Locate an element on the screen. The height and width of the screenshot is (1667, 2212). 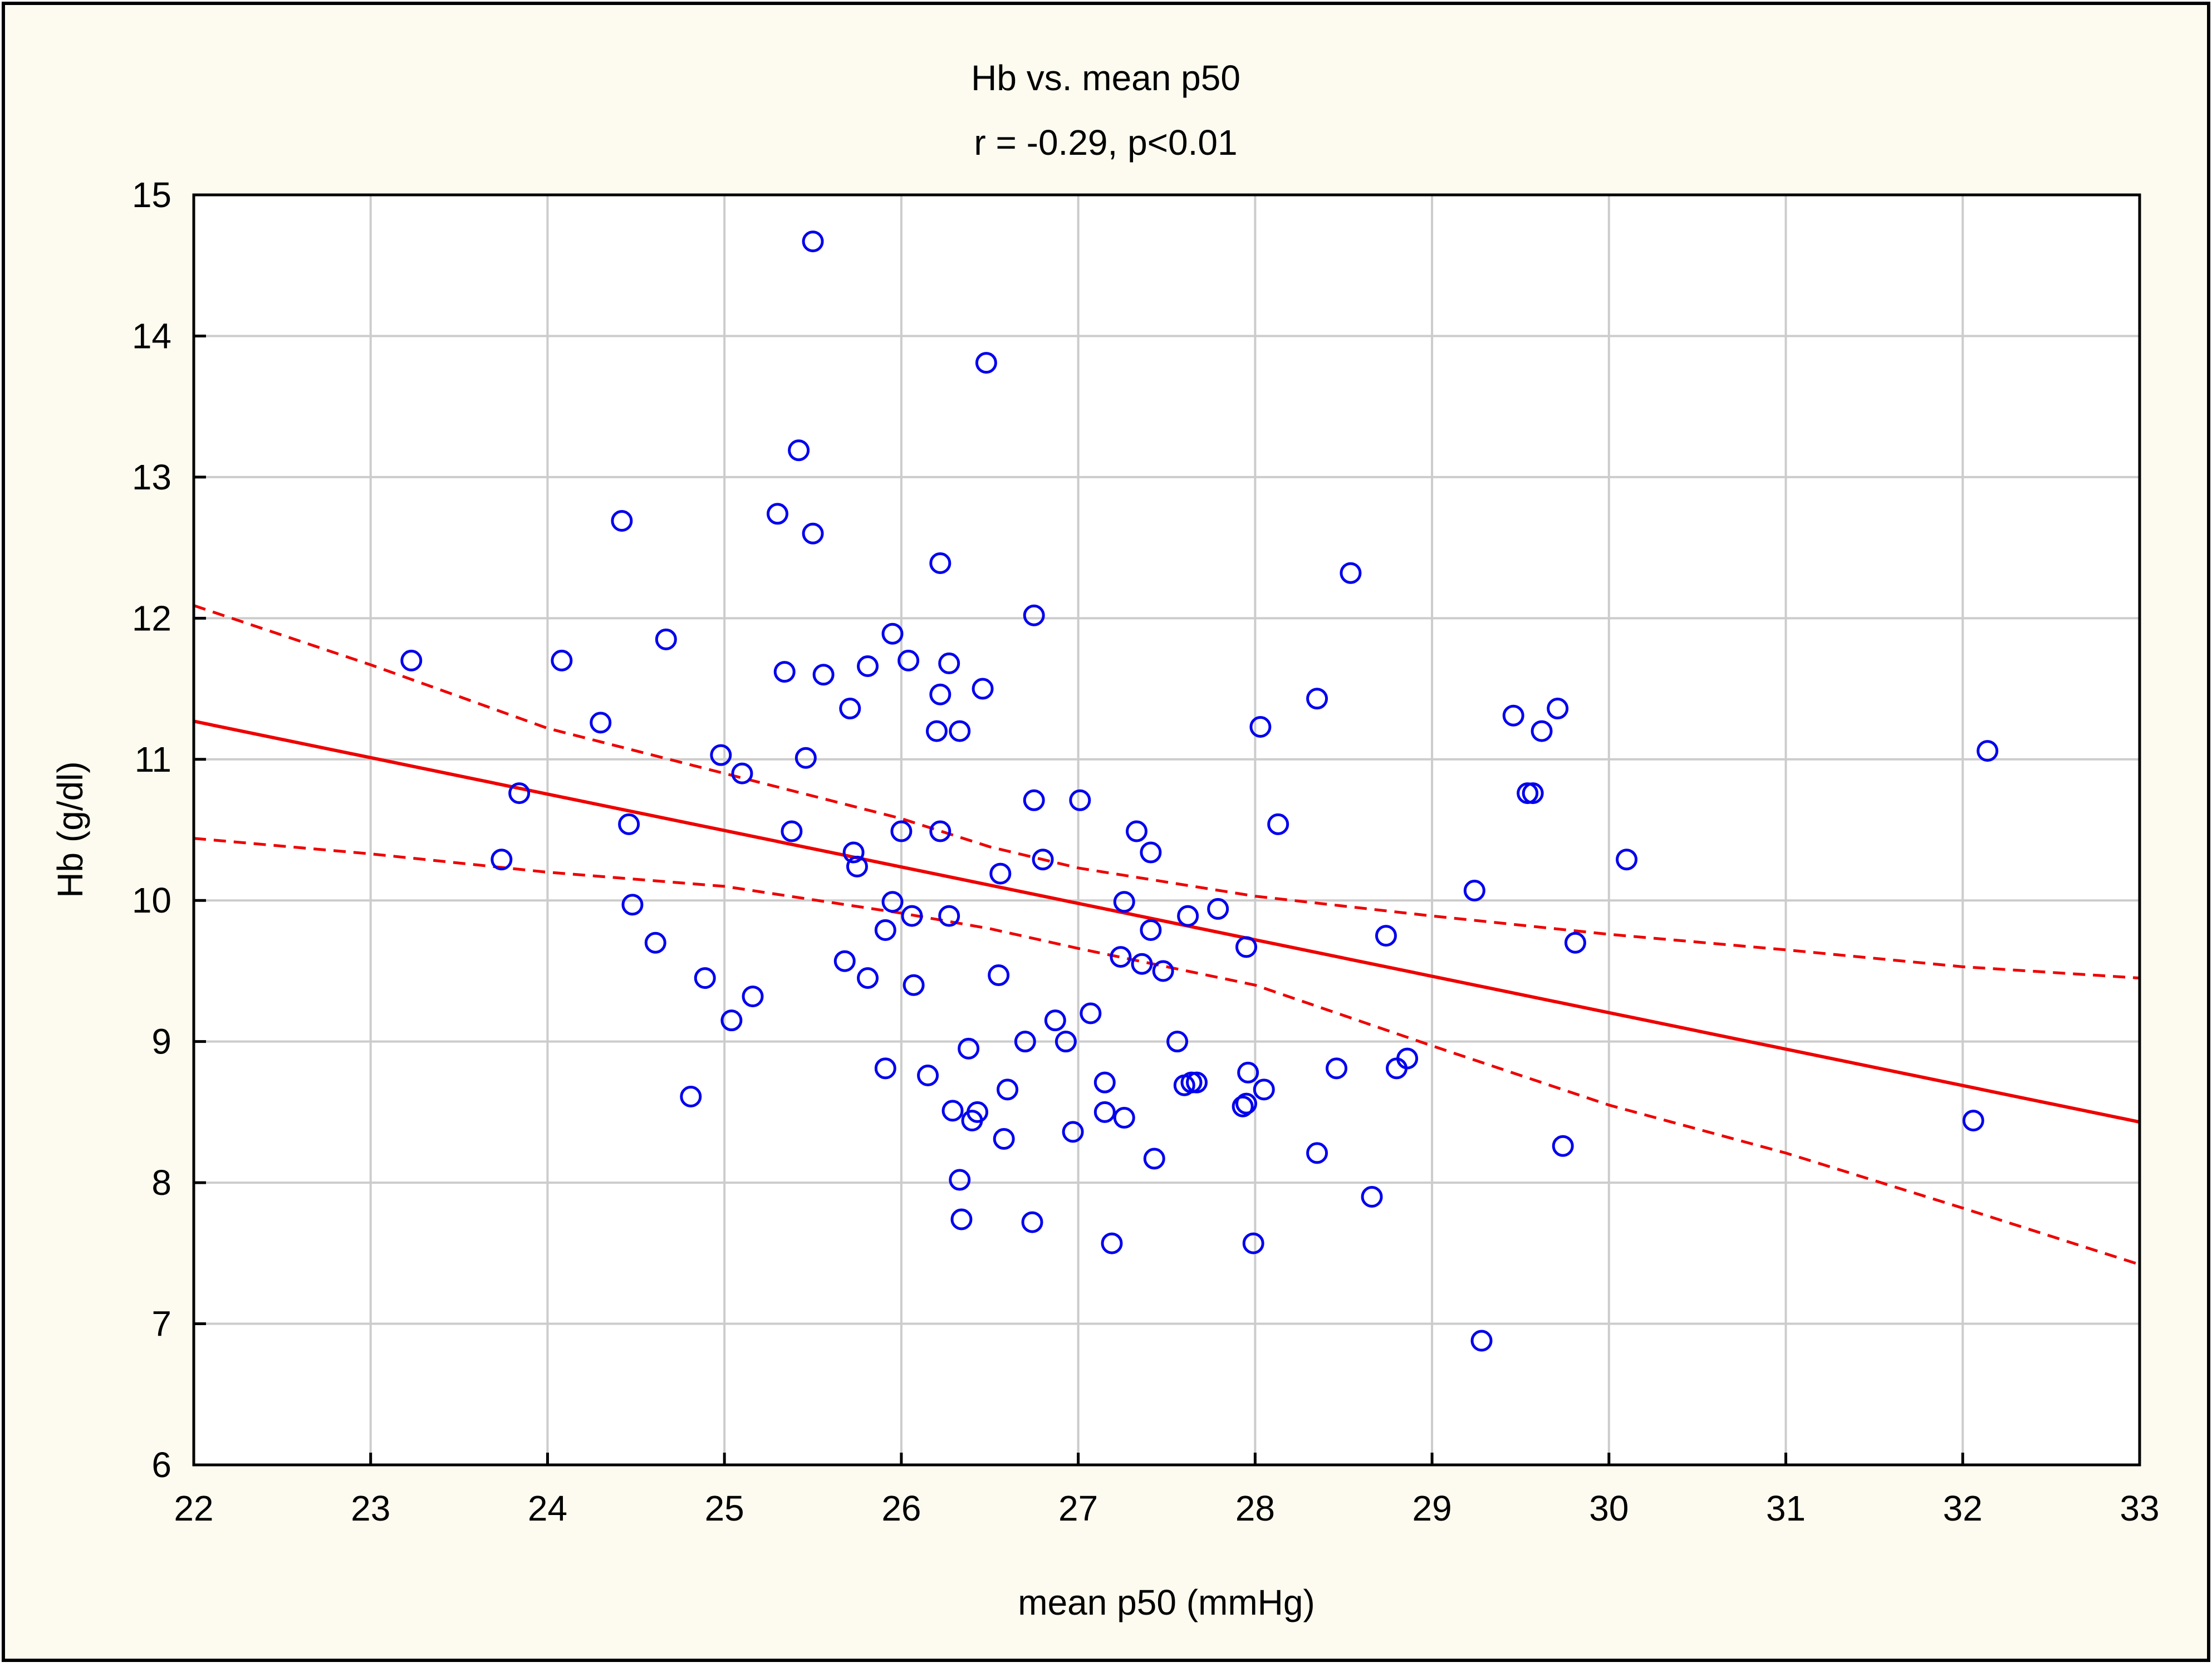
y-tick-label: 8 is located at coordinates (161, 1183).